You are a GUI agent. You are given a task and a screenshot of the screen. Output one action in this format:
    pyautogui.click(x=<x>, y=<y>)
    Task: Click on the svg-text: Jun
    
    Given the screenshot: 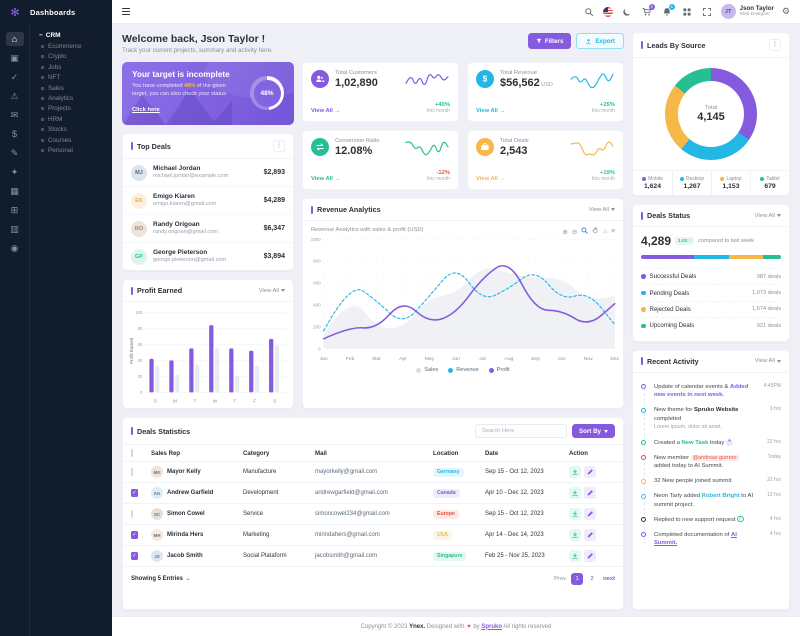 What is the action you would take?
    pyautogui.click(x=456, y=359)
    